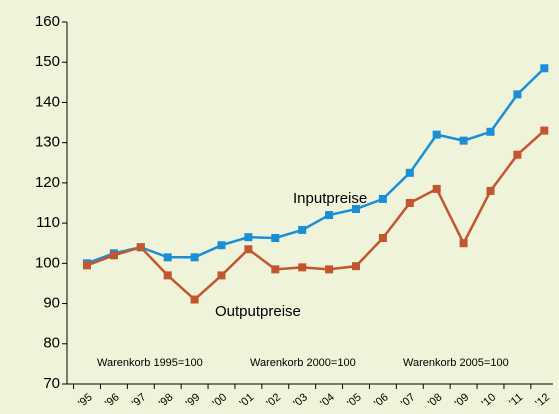 The image size is (559, 414). Describe the element at coordinates (193, 400) in the screenshot. I see `x-tick-label: '99` at that location.